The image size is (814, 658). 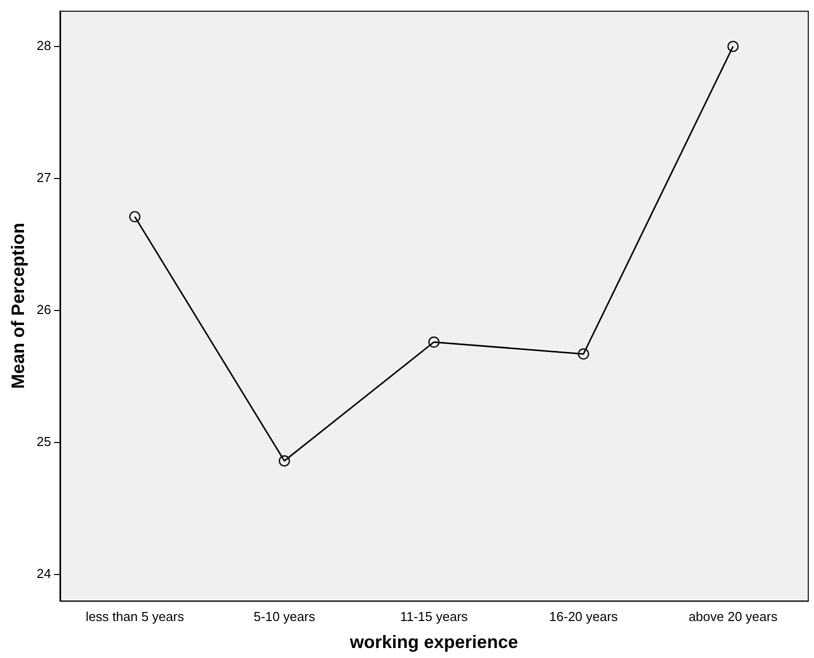 I want to click on x-tick-label: less than 5 years, so click(x=135, y=616).